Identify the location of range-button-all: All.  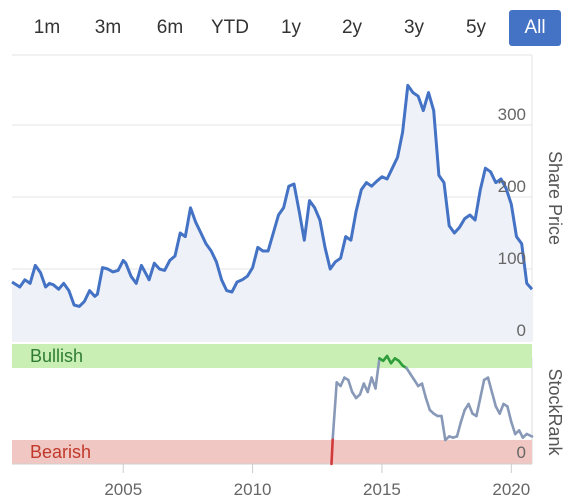
(535, 28).